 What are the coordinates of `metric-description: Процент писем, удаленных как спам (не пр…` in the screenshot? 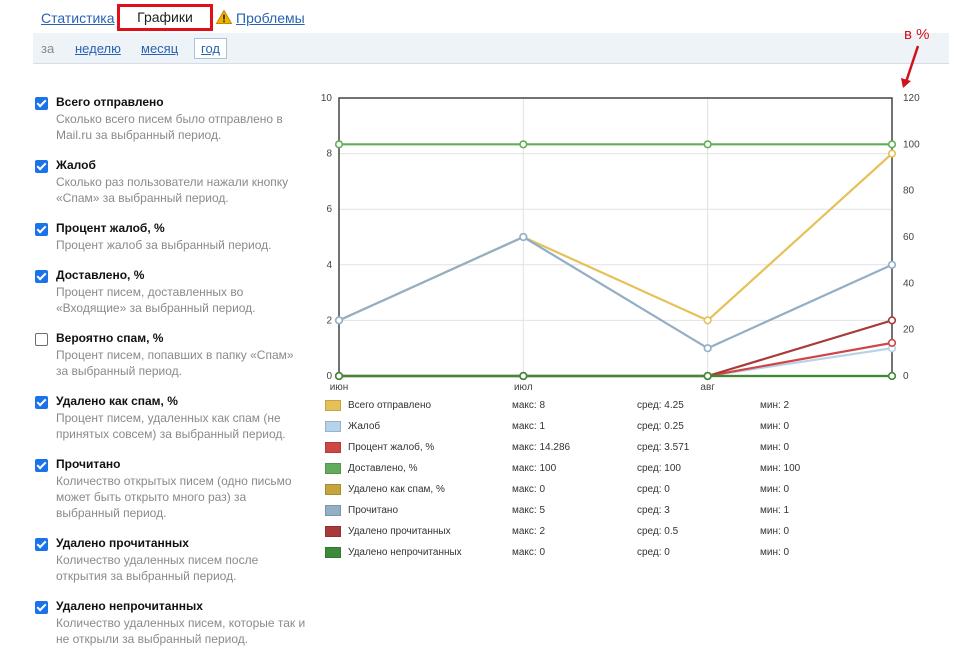 It's located at (171, 426).